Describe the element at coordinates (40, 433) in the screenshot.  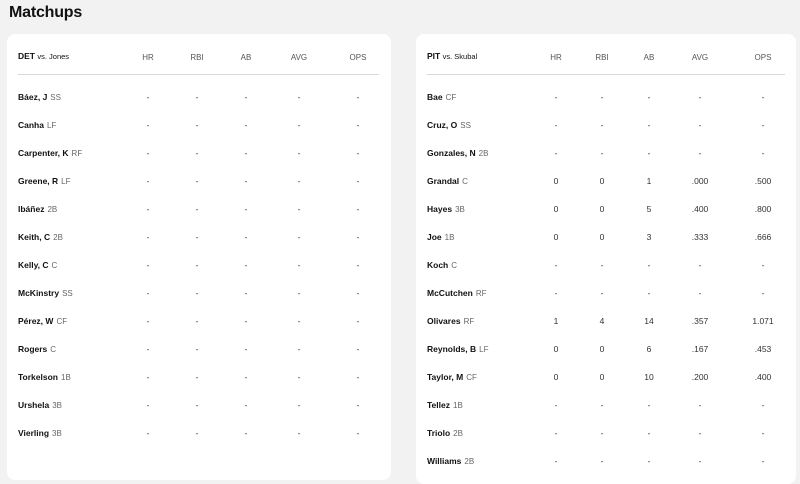
I see `player-name: Vierling 3B` at that location.